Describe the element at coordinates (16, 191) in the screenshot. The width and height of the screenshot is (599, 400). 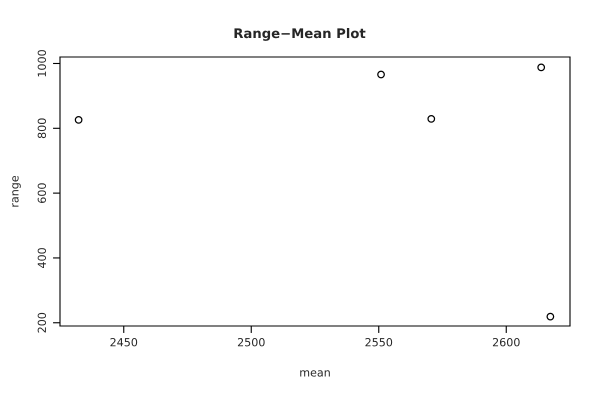
I see `y-axis-title: range` at that location.